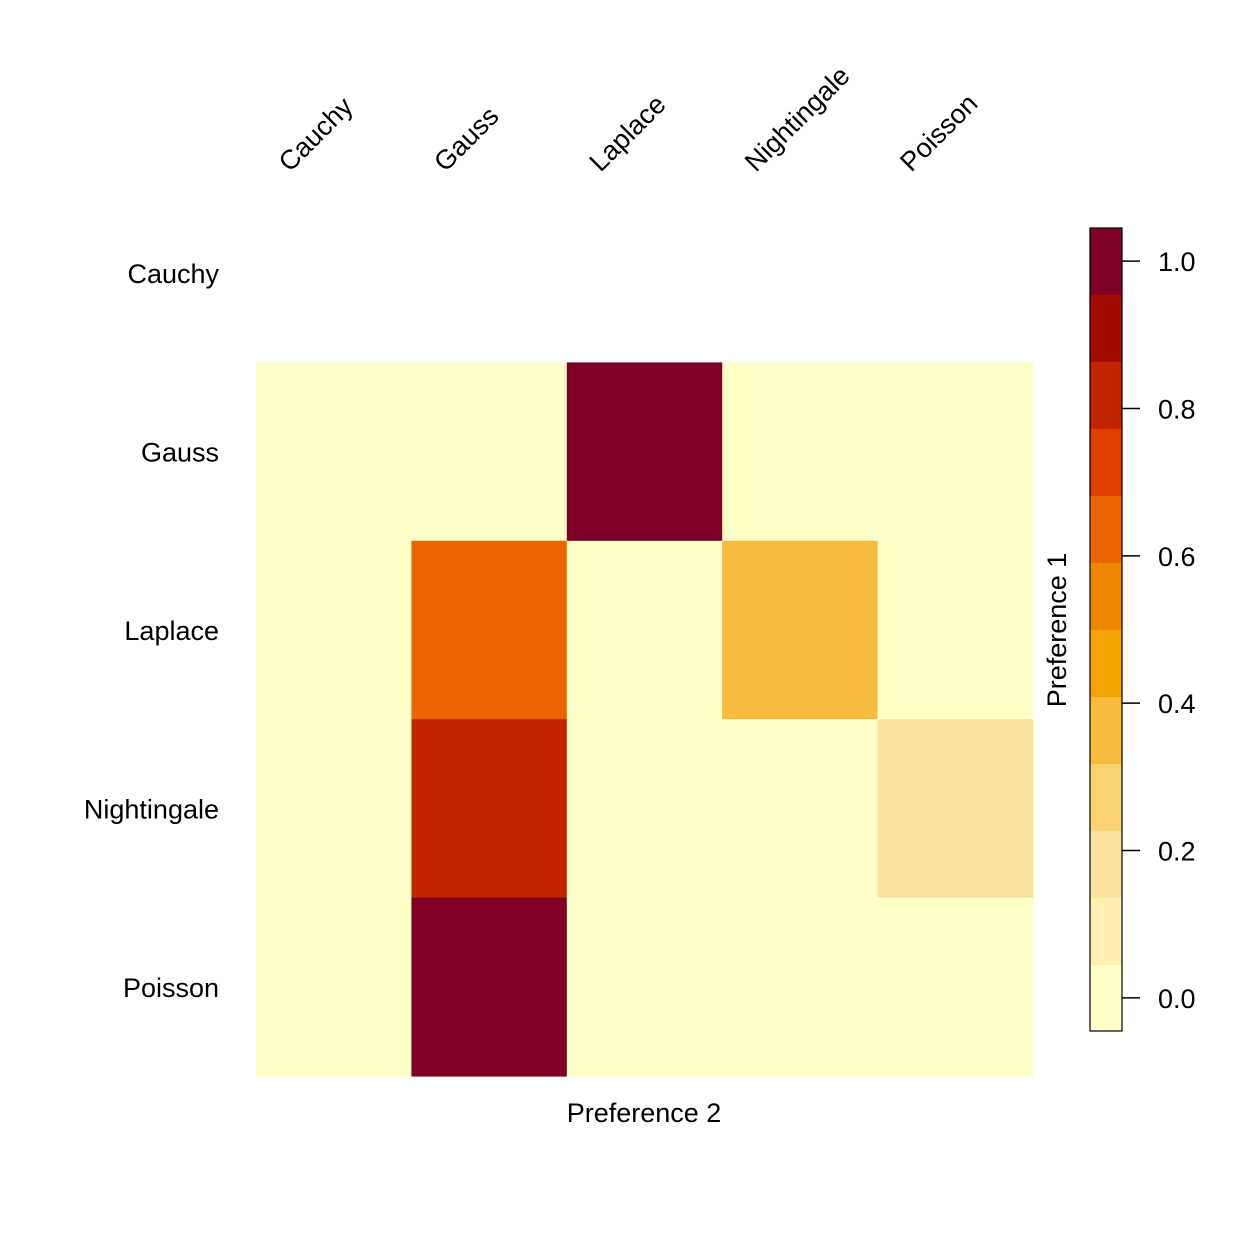 Image resolution: width=1260 pixels, height=1260 pixels. What do you see at coordinates (1177, 557) in the screenshot?
I see `colorbar-tick-label: 0.6` at bounding box center [1177, 557].